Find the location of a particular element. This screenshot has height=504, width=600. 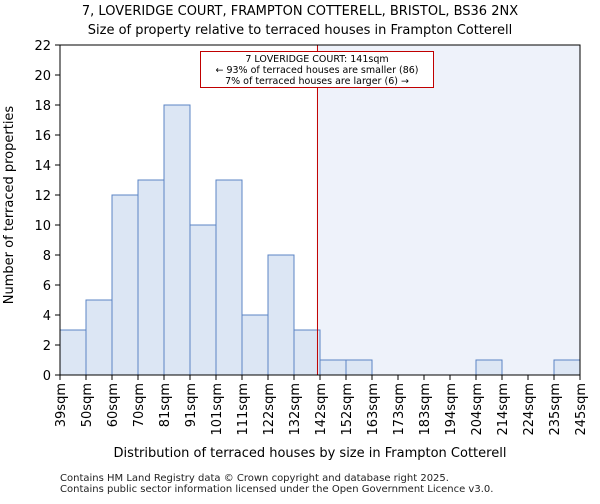

bar-142sqm is located at coordinates (333, 367).